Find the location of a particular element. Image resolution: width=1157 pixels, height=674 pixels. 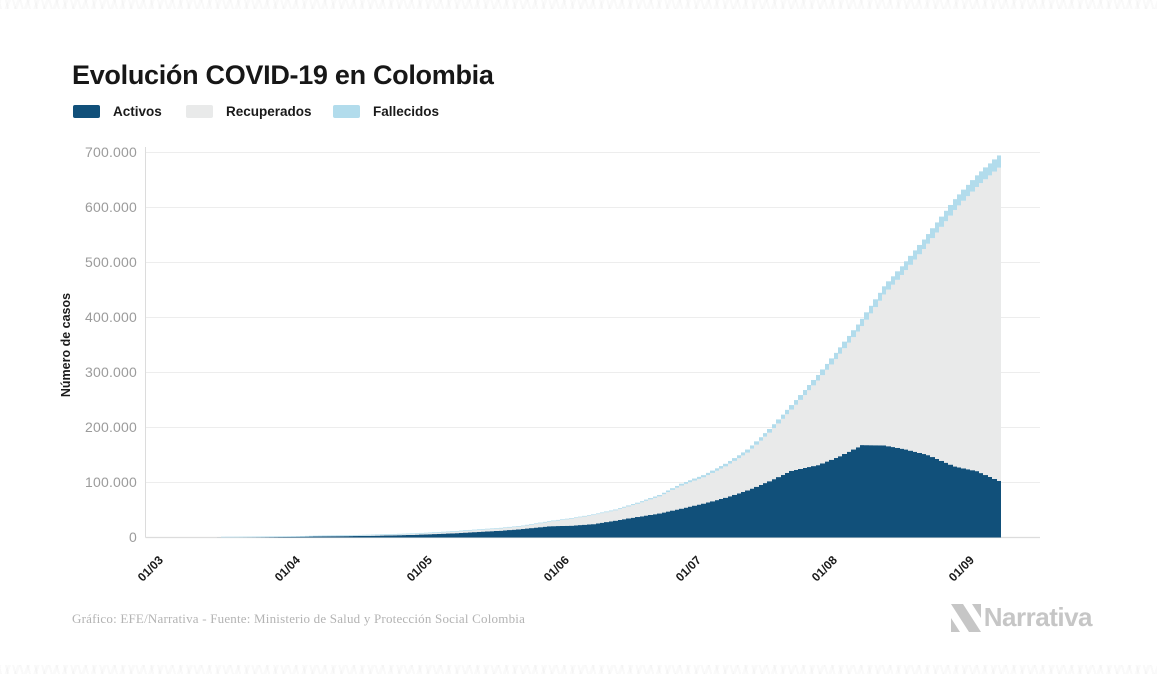

bar-activos-day191 is located at coordinates (990, 507).